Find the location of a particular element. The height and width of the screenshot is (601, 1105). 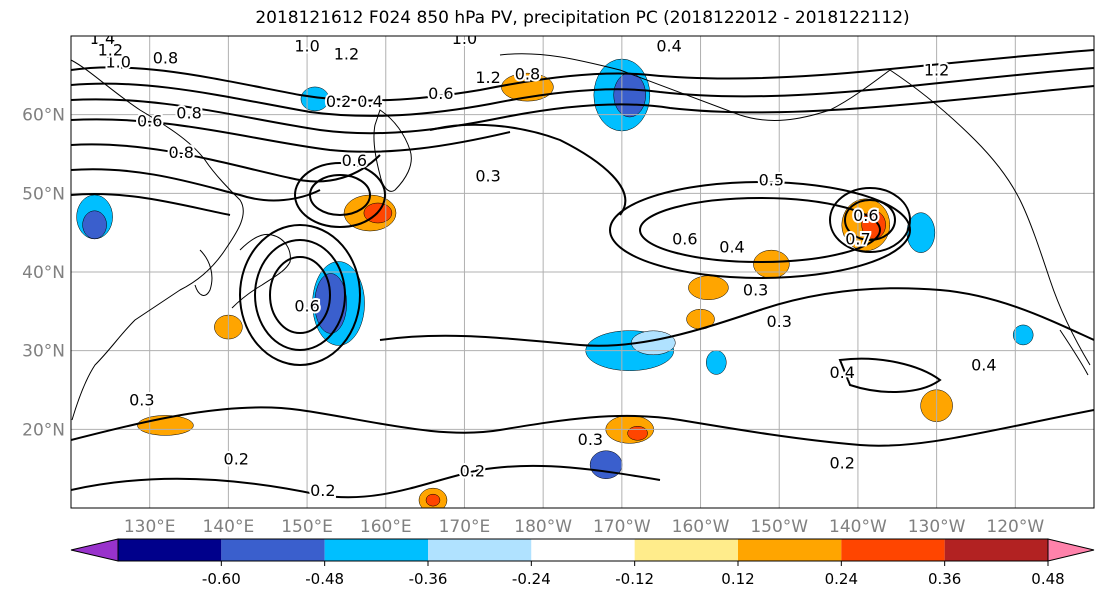

colorbar-tick-label: -0.24 is located at coordinates (531, 579).